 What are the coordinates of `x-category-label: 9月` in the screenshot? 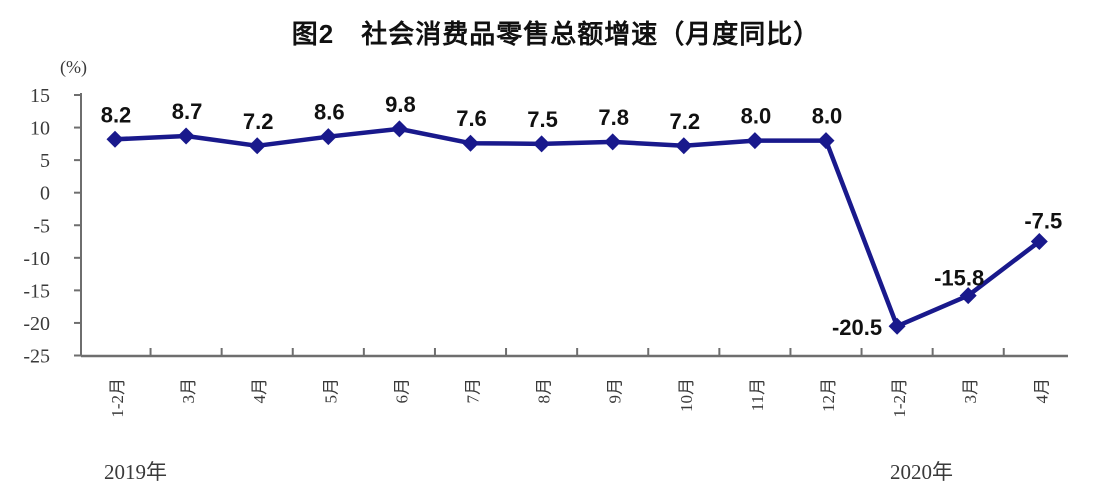 It's located at (615, 391).